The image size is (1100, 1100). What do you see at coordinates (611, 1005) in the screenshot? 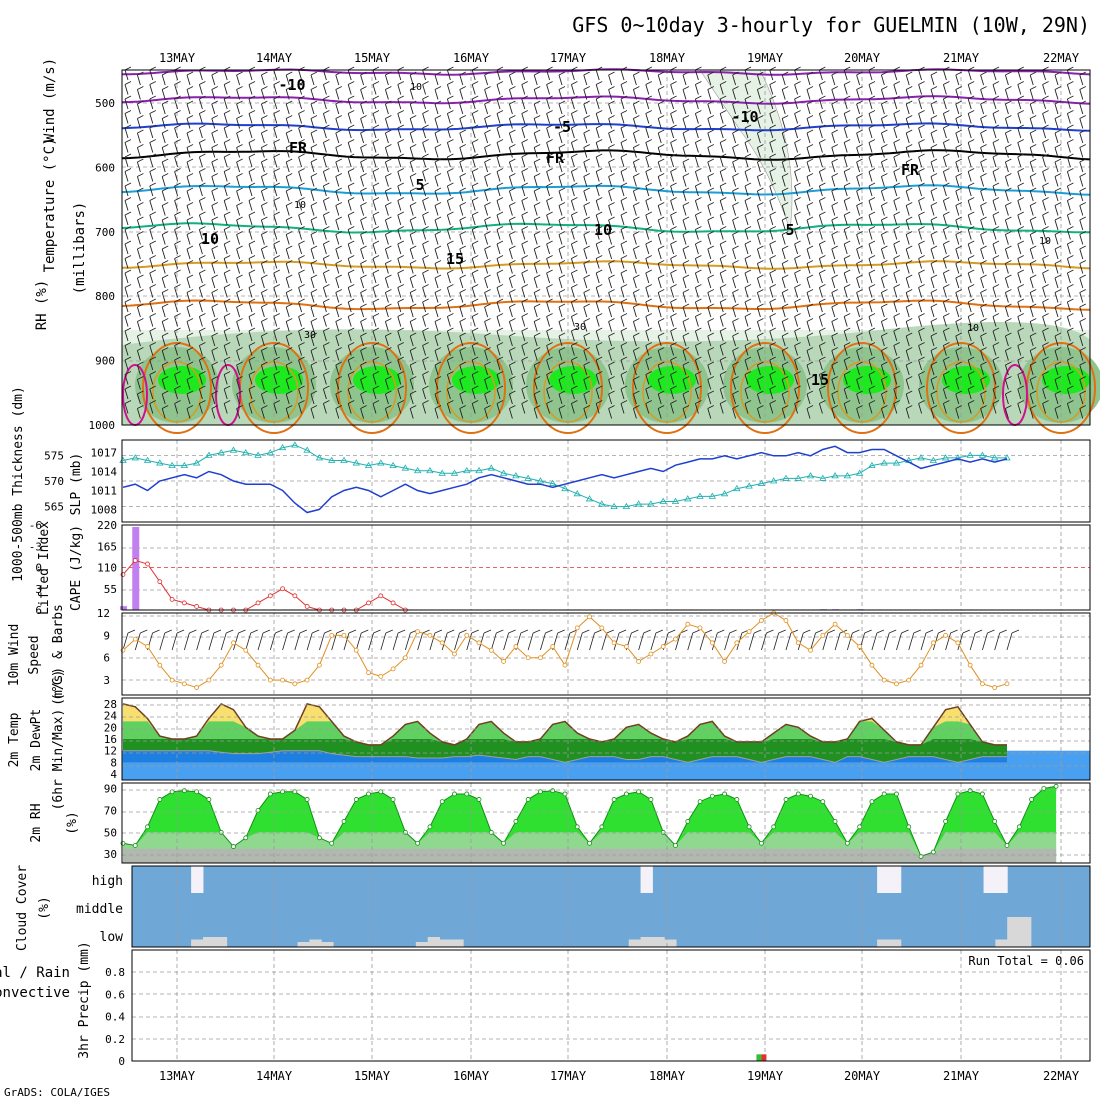
I see `precip-frame` at bounding box center [611, 1005].